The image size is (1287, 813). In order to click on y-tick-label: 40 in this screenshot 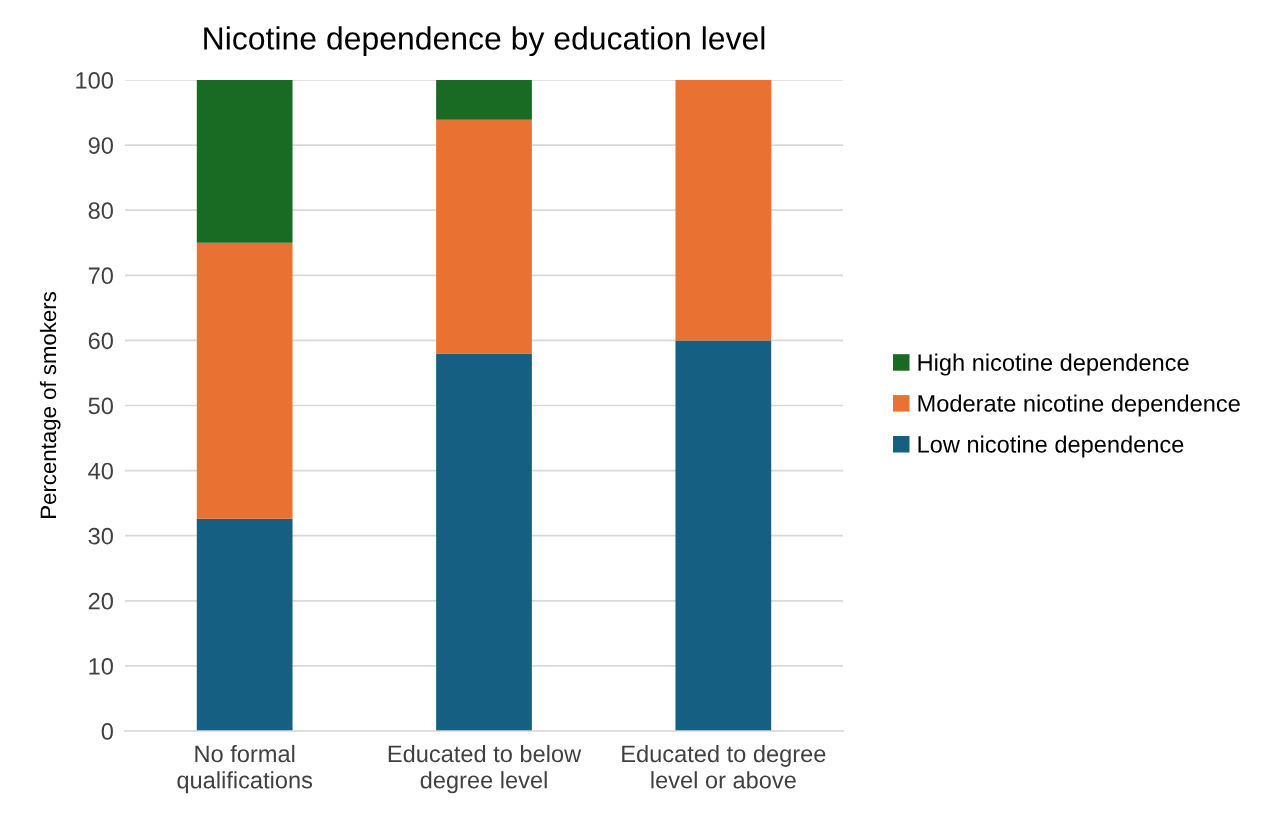, I will do `click(100, 471)`.